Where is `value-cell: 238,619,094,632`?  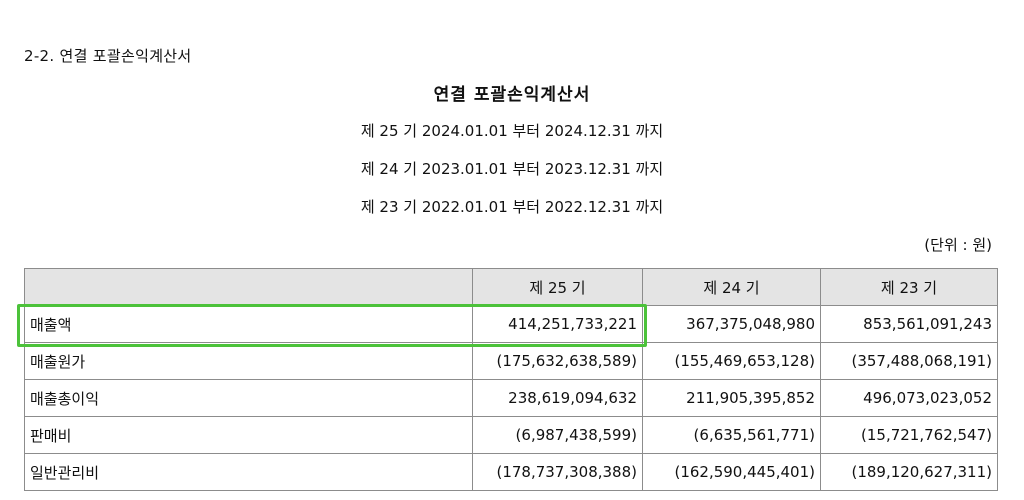
value-cell: 238,619,094,632 is located at coordinates (557, 398).